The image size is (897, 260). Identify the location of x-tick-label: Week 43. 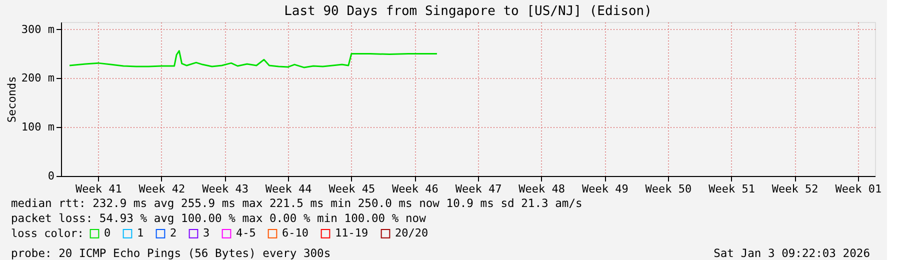
(225, 189).